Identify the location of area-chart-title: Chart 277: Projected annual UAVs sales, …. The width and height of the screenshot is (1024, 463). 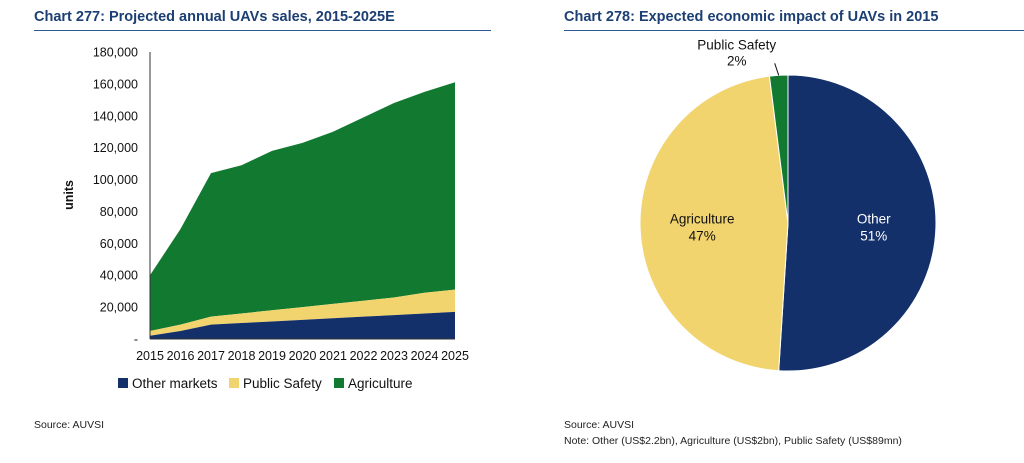
(214, 17).